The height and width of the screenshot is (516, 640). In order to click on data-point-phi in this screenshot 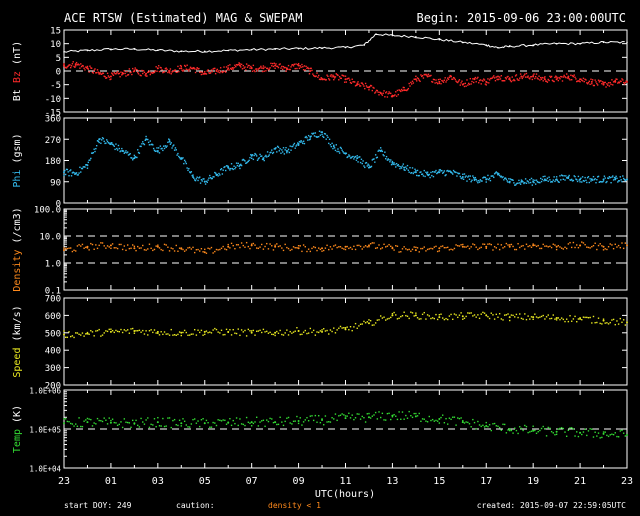, I will do `click(615, 179)`.